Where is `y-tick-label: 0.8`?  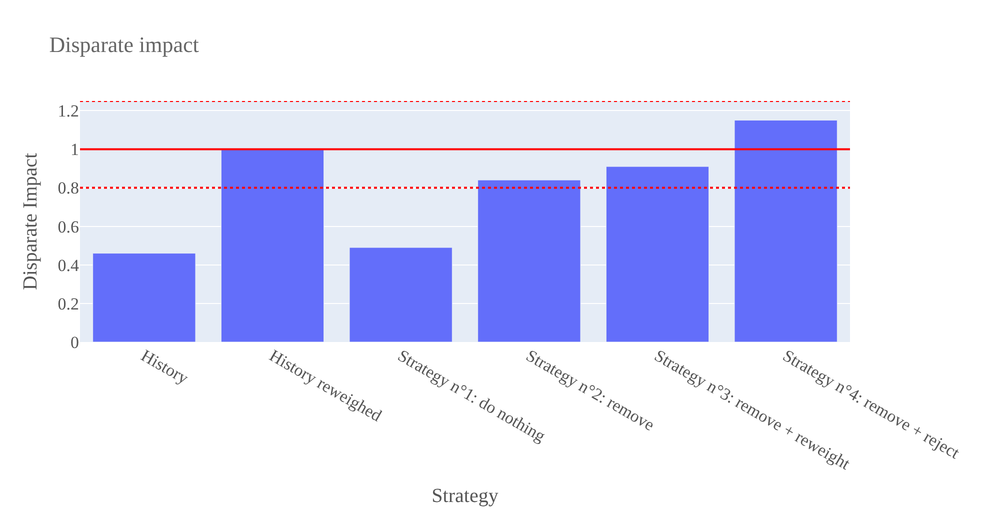
y-tick-label: 0.8 is located at coordinates (68, 188).